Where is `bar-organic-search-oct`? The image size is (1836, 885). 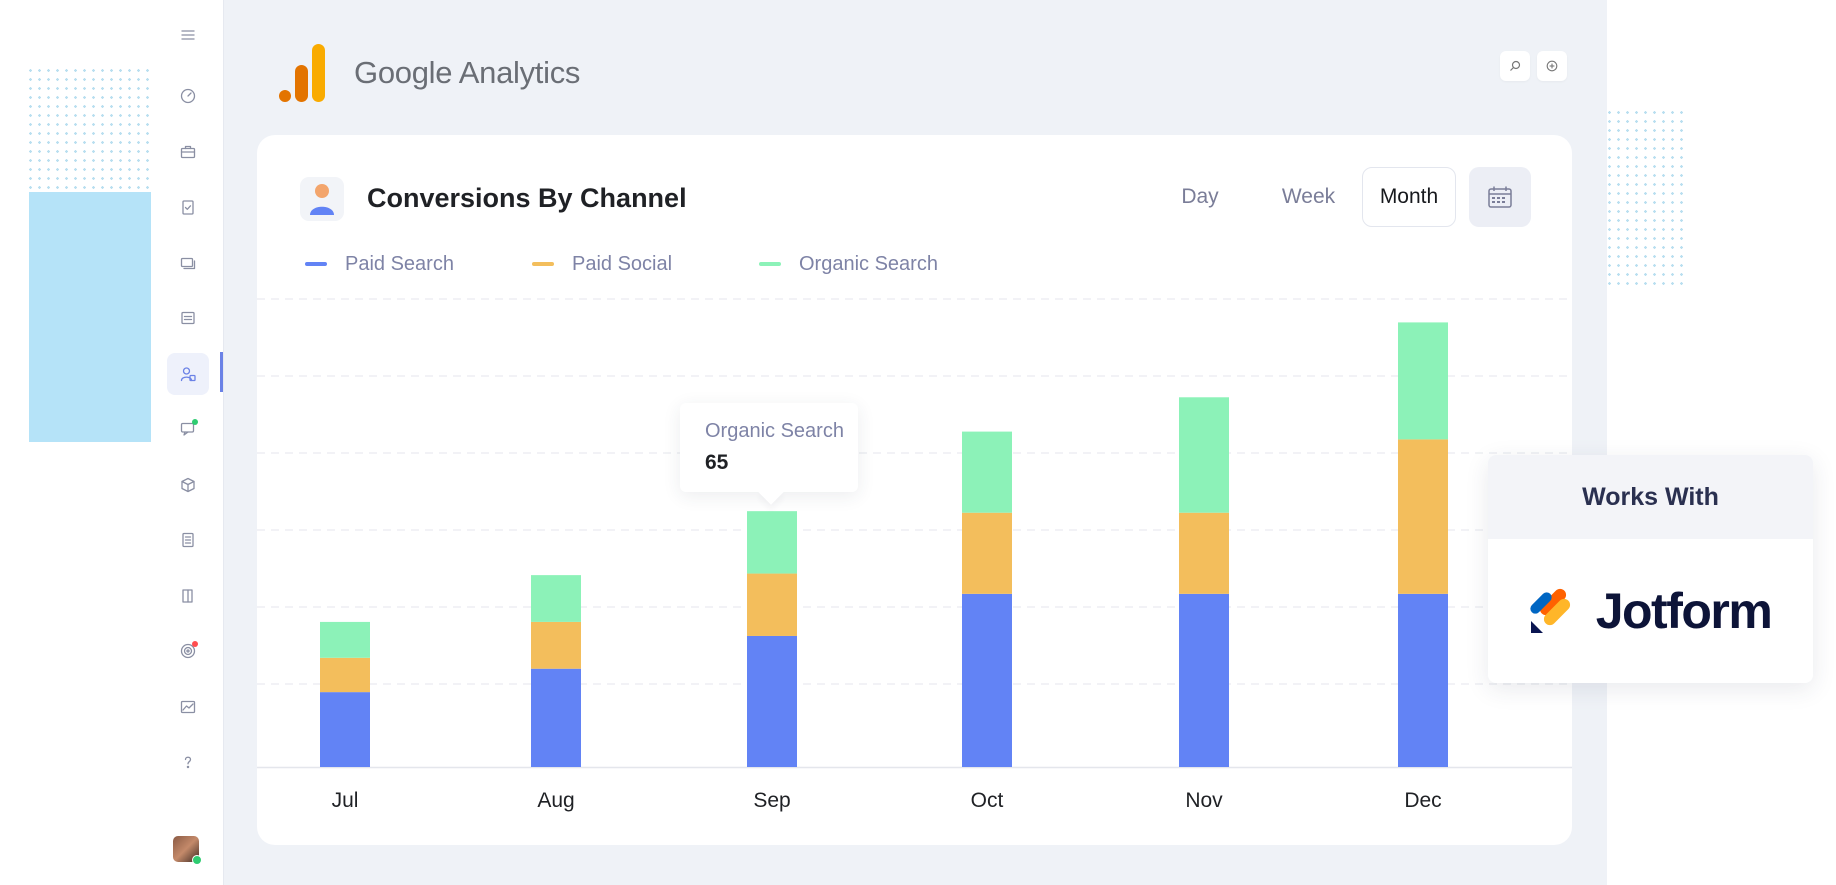 bar-organic-search-oct is located at coordinates (987, 472).